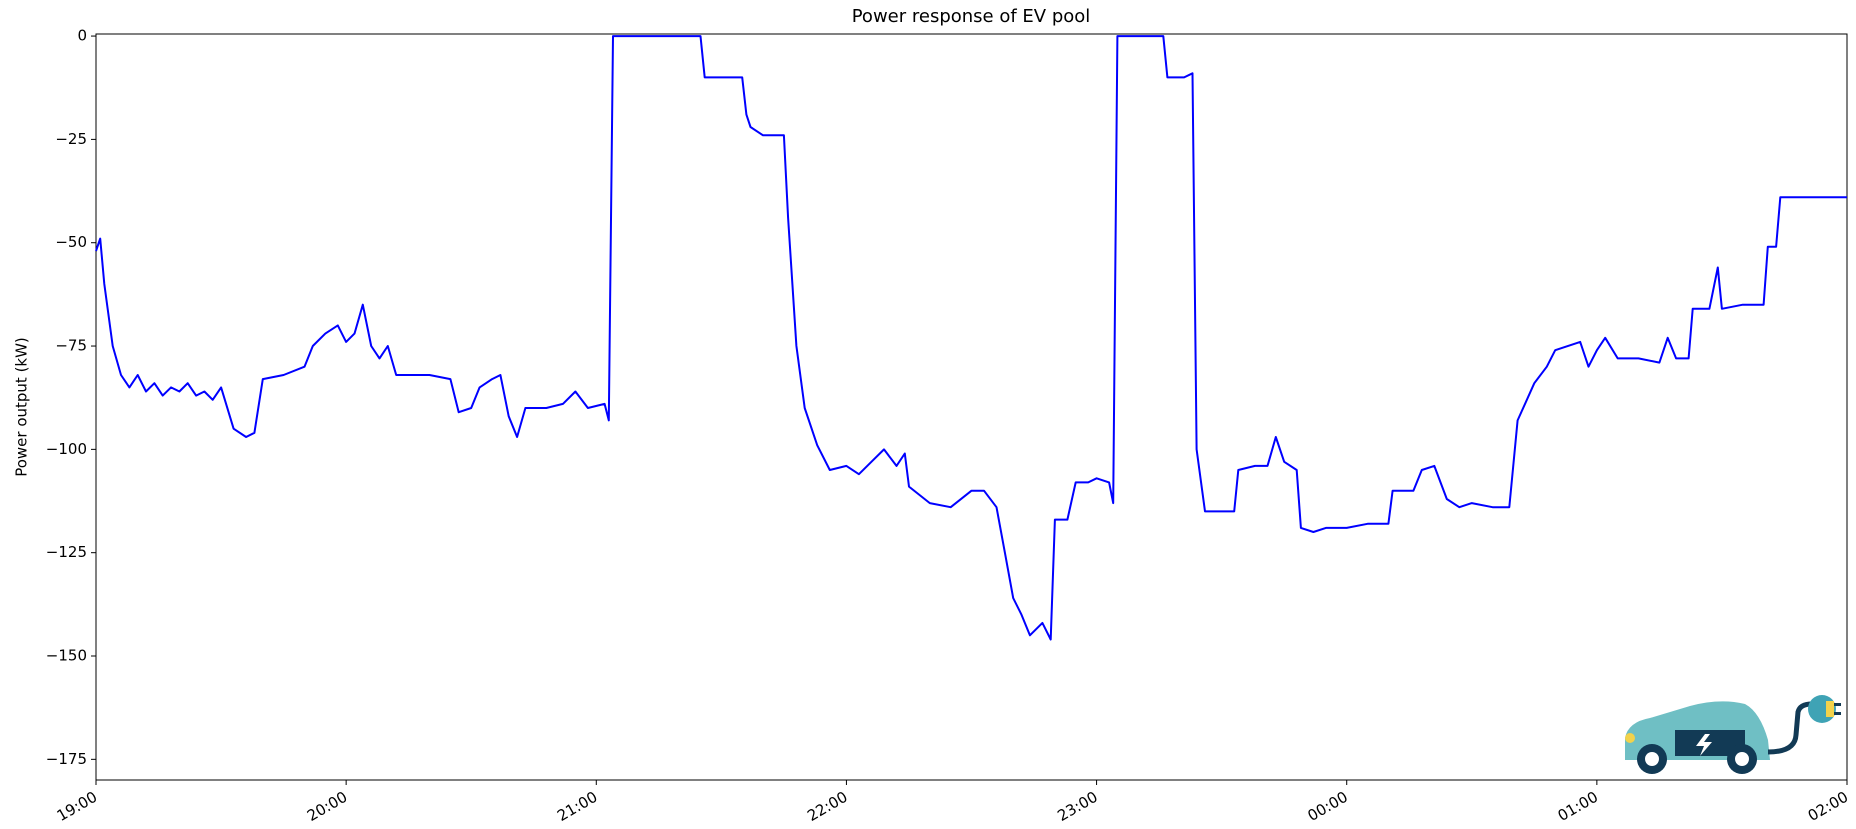  Describe the element at coordinates (577, 806) in the screenshot. I see `x-tick-label: 21:00` at that location.